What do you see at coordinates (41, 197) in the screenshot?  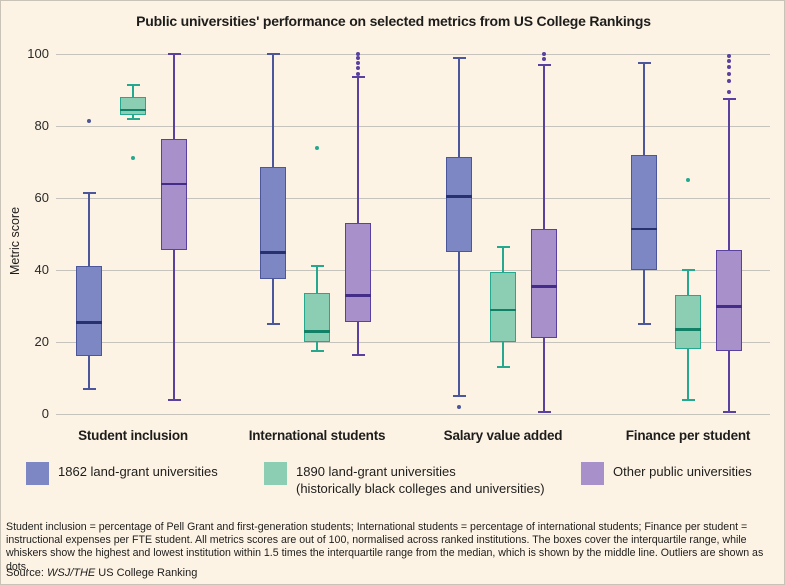 I see `y-tick-label: 60` at bounding box center [41, 197].